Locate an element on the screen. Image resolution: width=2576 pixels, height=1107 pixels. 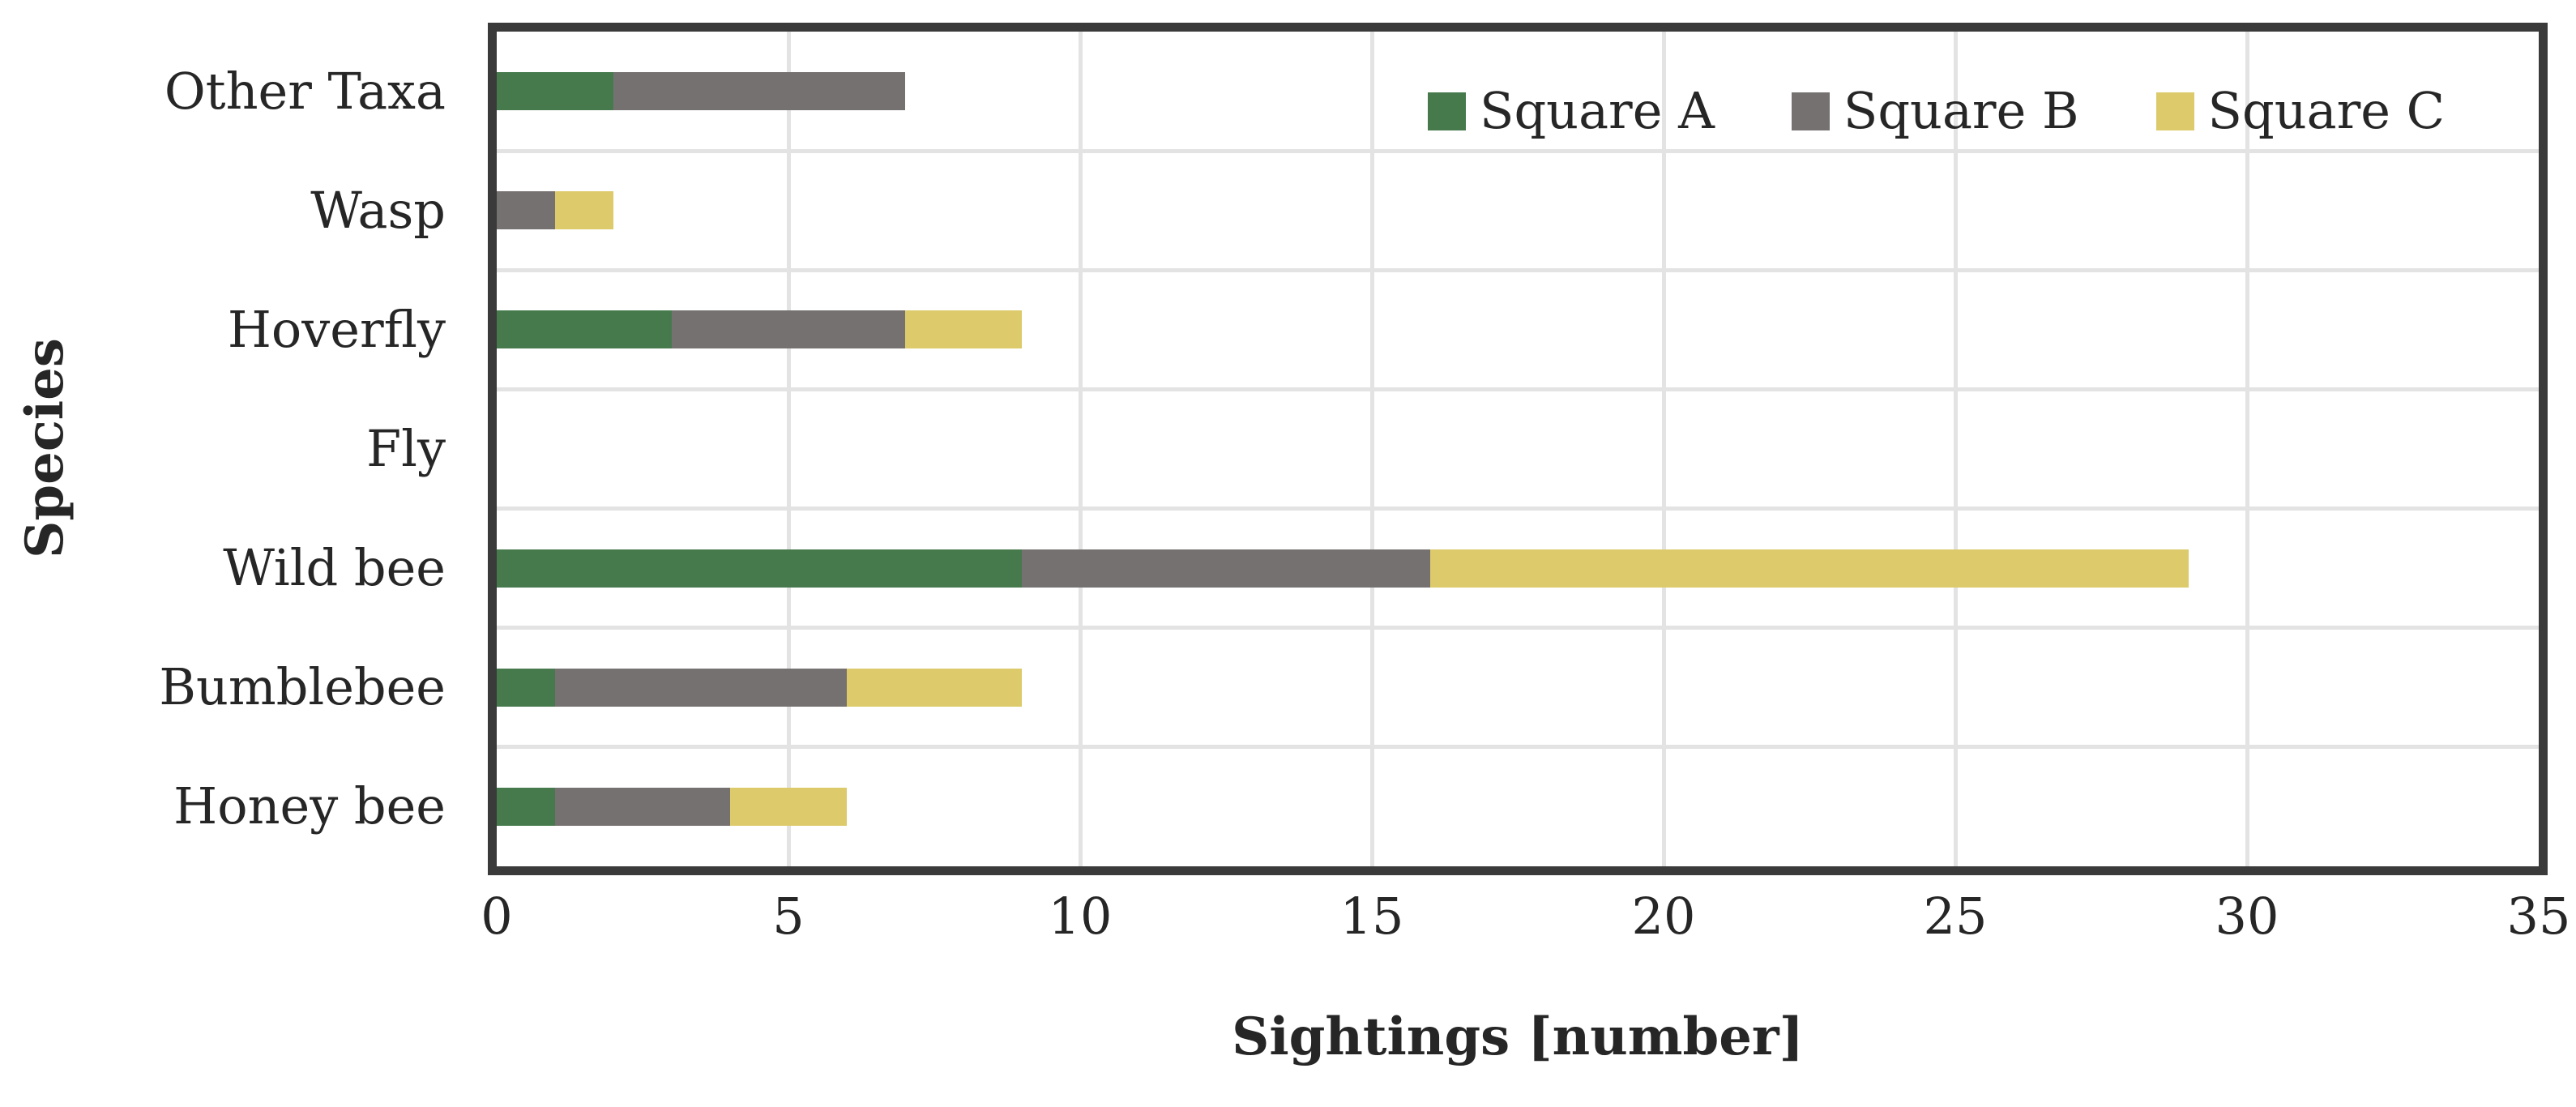
x-tick-label: 20 is located at coordinates (1663, 916).